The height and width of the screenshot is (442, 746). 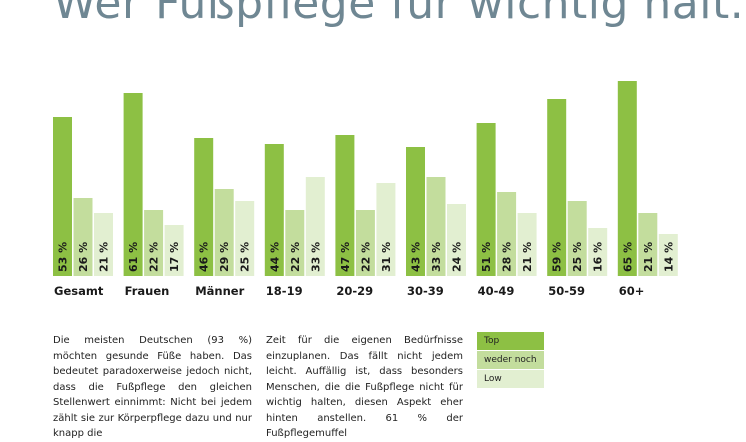 I want to click on category-label: 30-39, so click(x=425, y=291).